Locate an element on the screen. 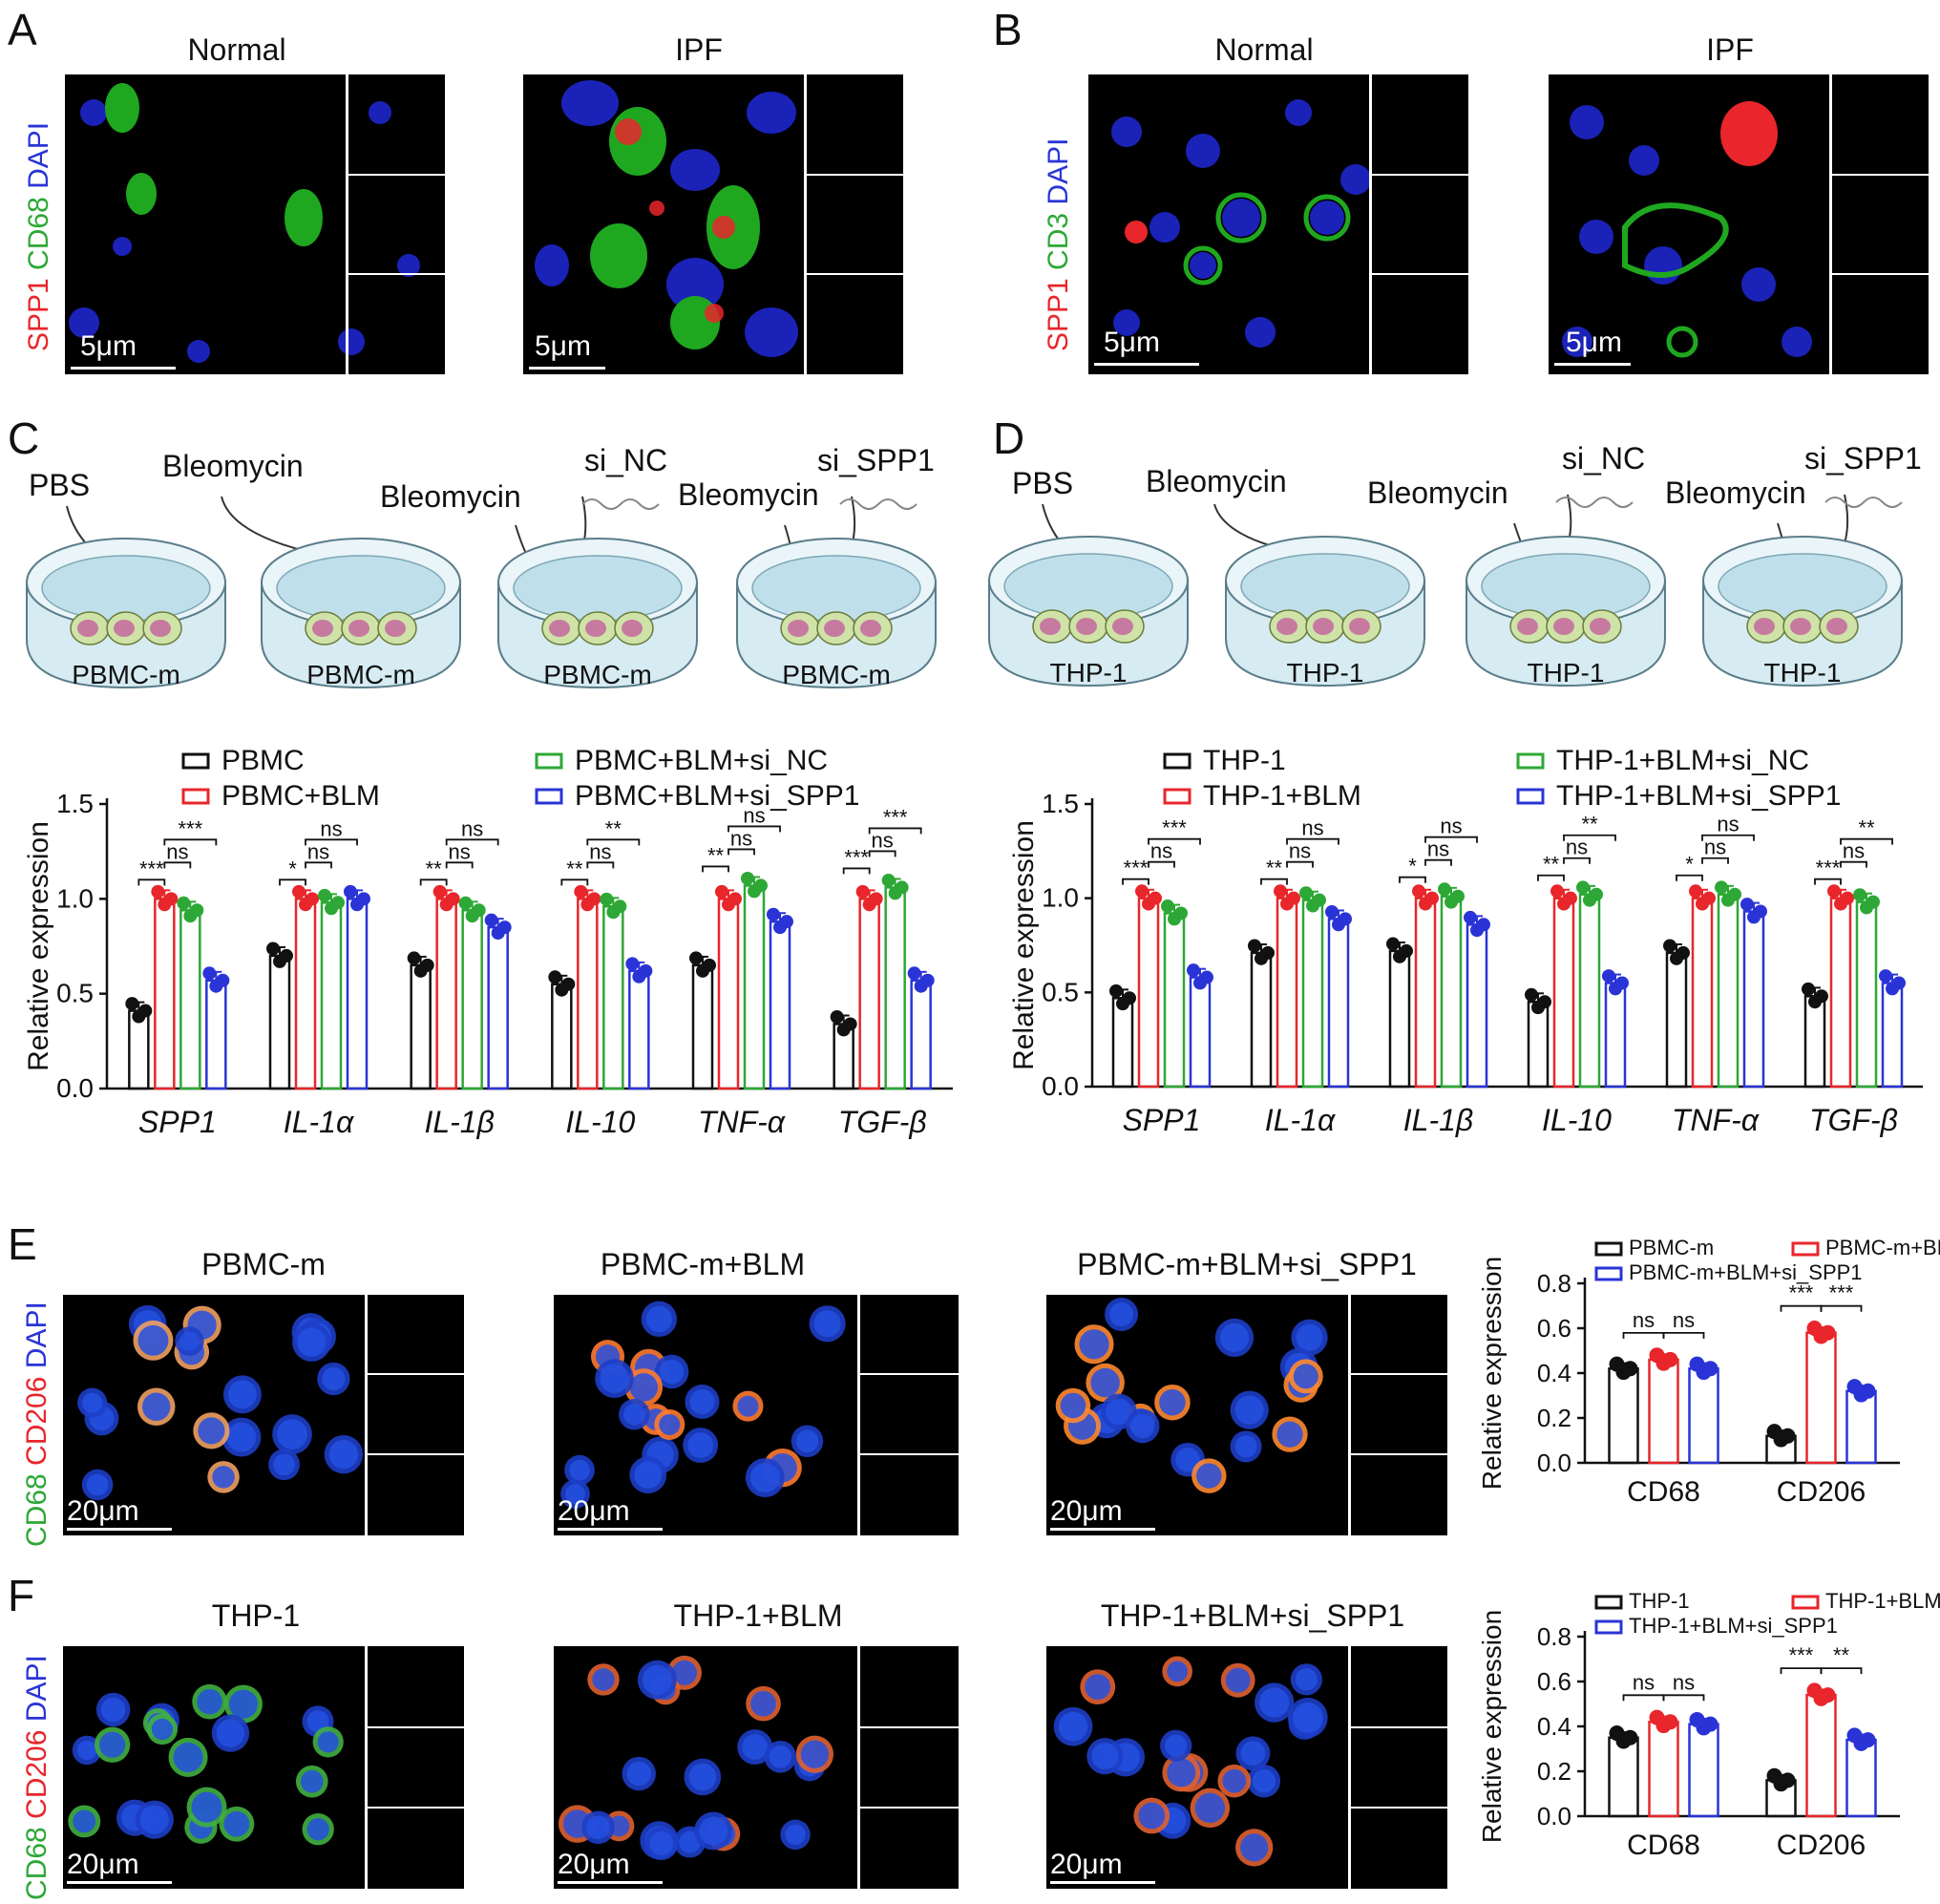  label-dapi: DAPI is located at coordinates (38, 155).